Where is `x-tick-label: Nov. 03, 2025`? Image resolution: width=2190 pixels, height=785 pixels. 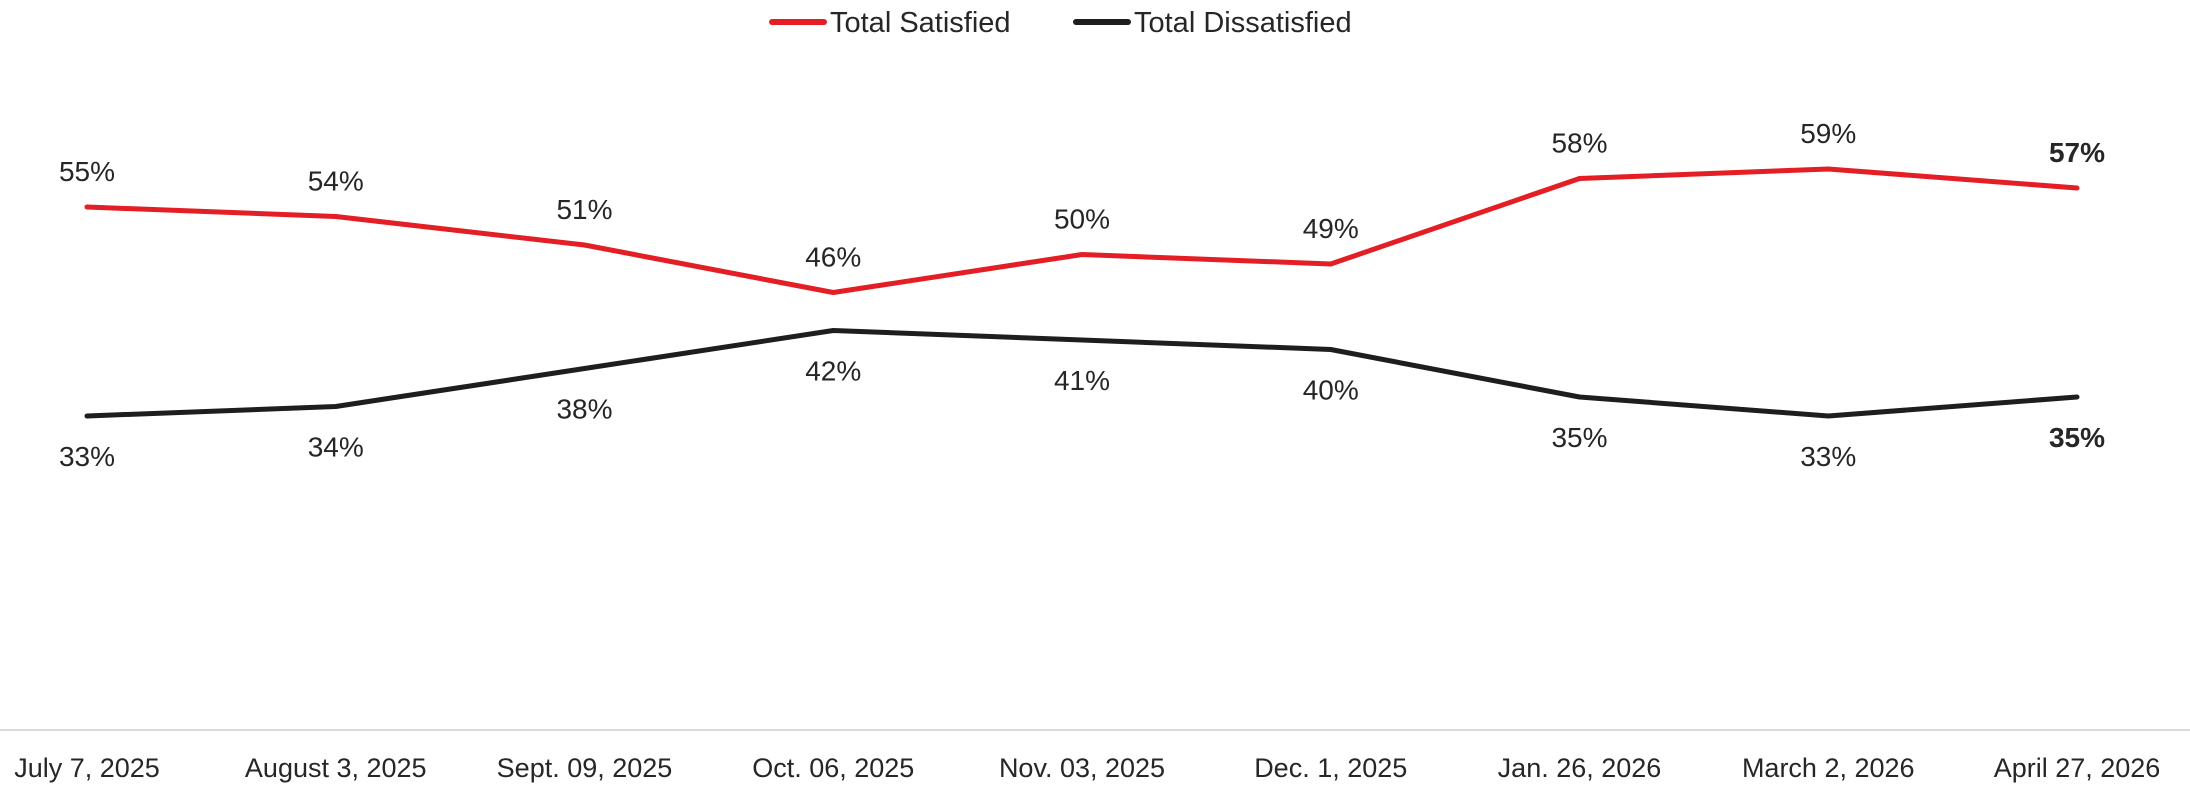
x-tick-label: Nov. 03, 2025 is located at coordinates (1082, 768).